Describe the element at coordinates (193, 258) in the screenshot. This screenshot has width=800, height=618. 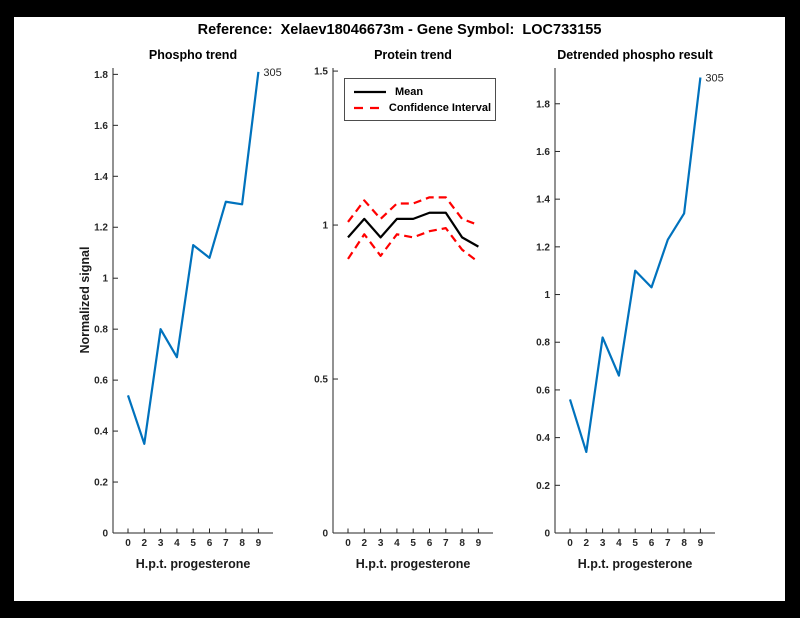
I see `series-line-phospho-signal` at that location.